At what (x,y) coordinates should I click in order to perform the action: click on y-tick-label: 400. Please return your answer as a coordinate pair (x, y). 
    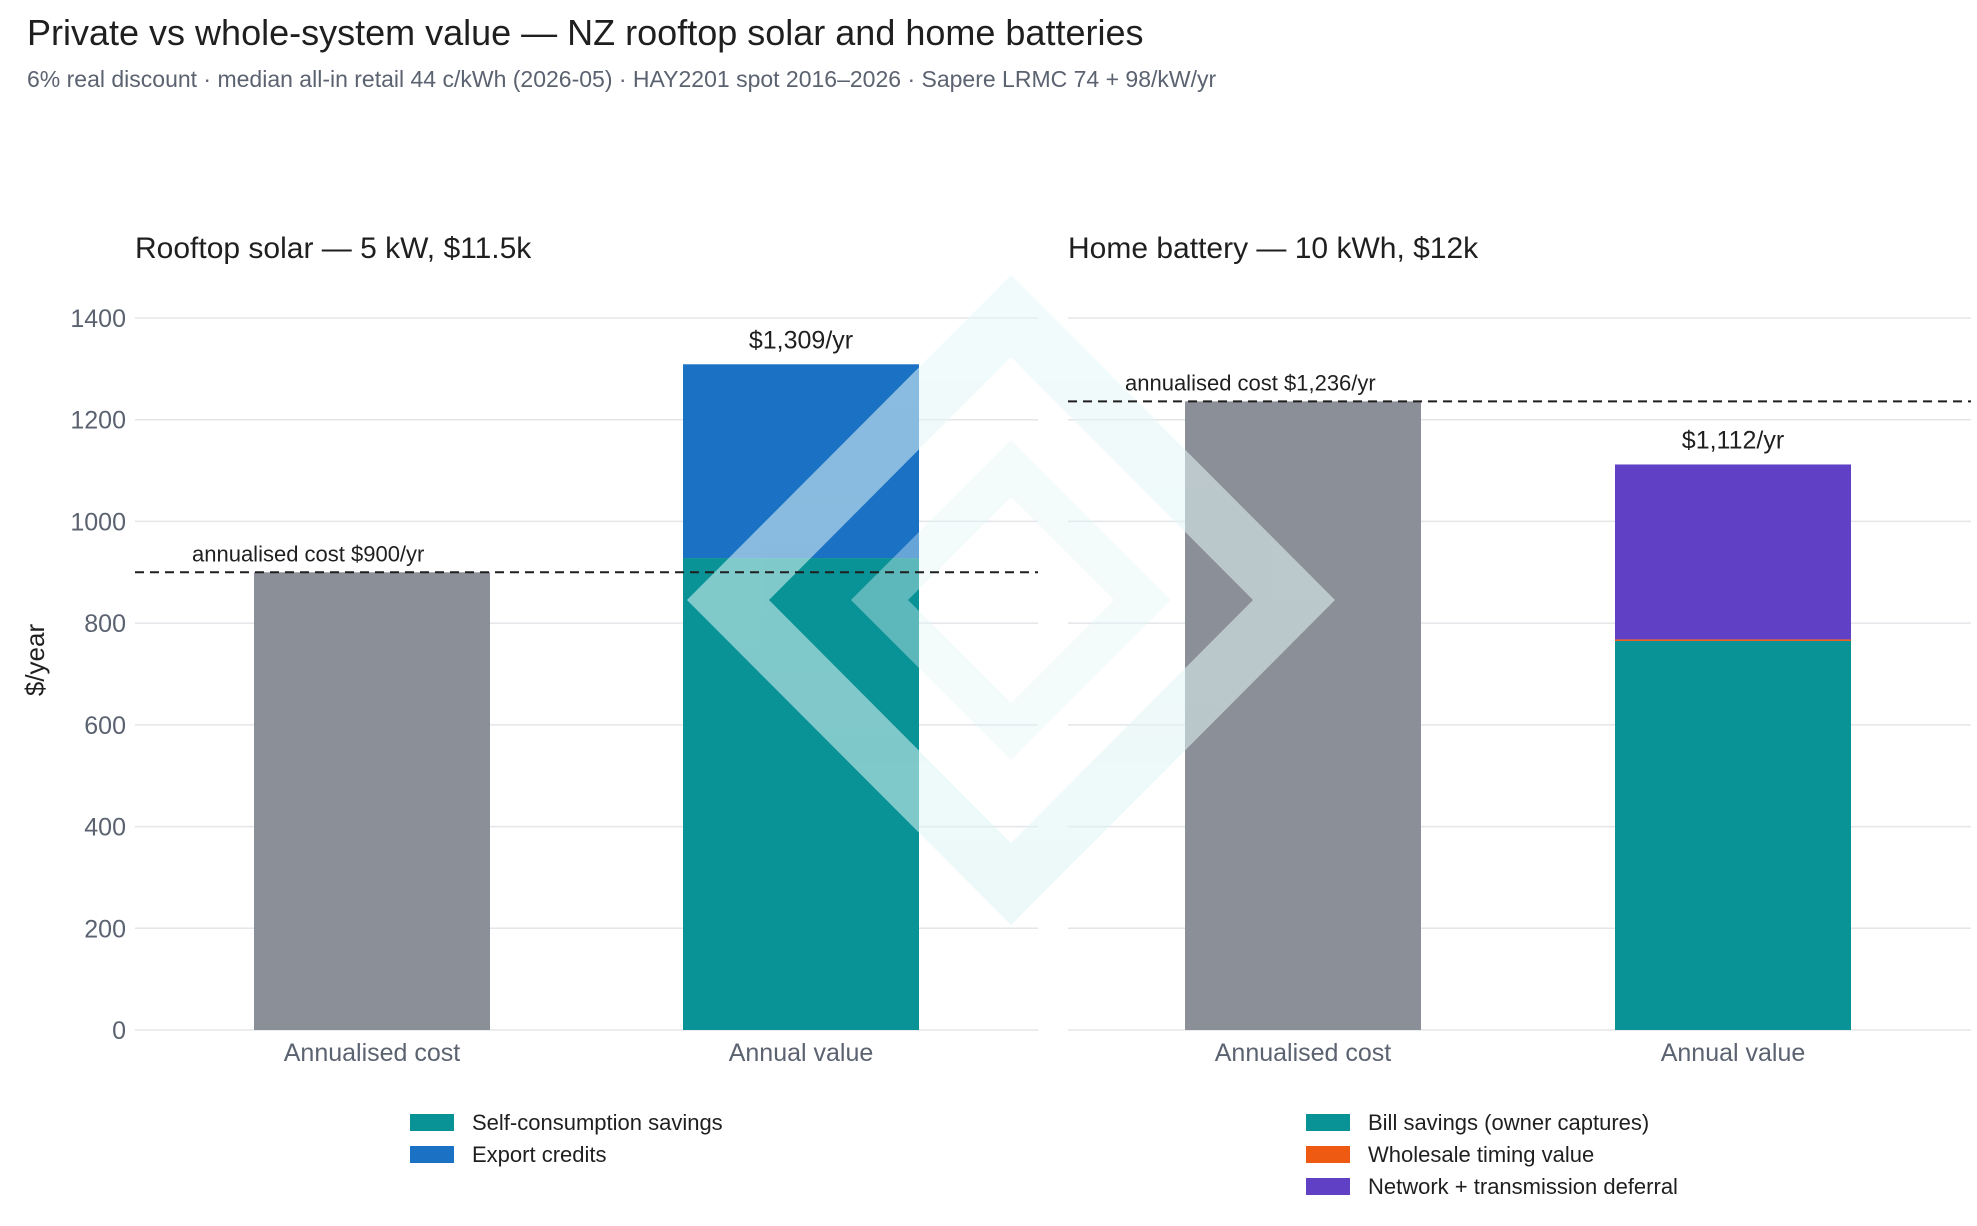
    Looking at the image, I should click on (105, 828).